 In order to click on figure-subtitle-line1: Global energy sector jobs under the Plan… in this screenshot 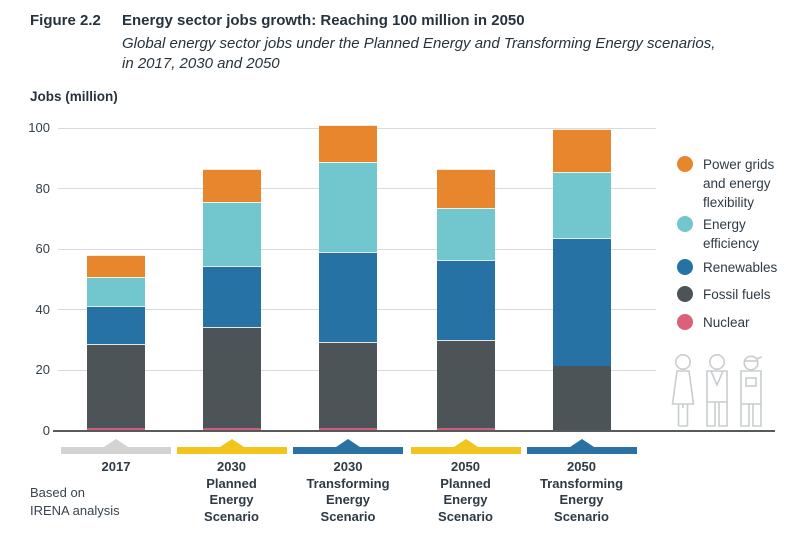, I will do `click(419, 43)`.